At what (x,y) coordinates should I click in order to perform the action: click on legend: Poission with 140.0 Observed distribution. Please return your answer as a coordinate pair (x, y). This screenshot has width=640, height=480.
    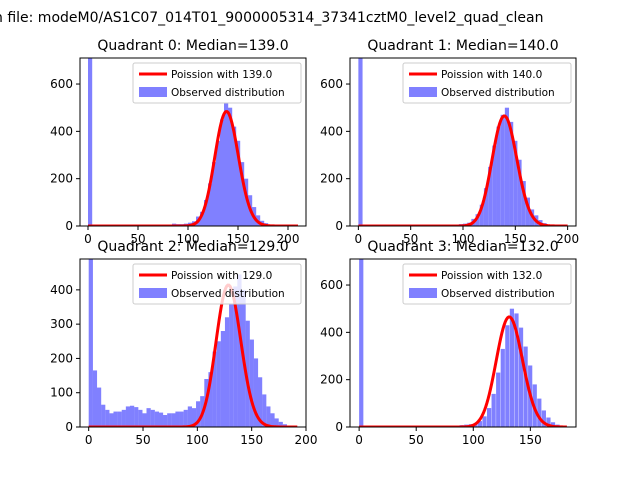
    Looking at the image, I should click on (487, 83).